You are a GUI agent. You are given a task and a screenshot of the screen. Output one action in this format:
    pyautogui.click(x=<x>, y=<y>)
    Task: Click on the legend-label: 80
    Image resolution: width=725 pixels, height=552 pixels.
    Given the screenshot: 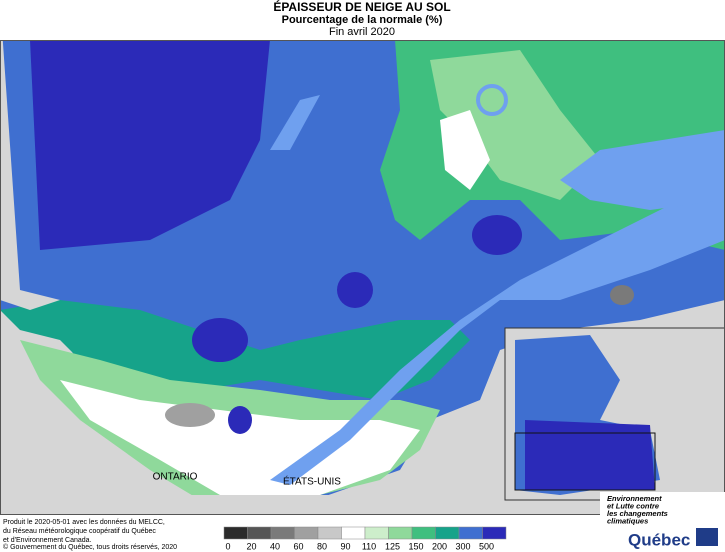 What is the action you would take?
    pyautogui.click(x=322, y=546)
    